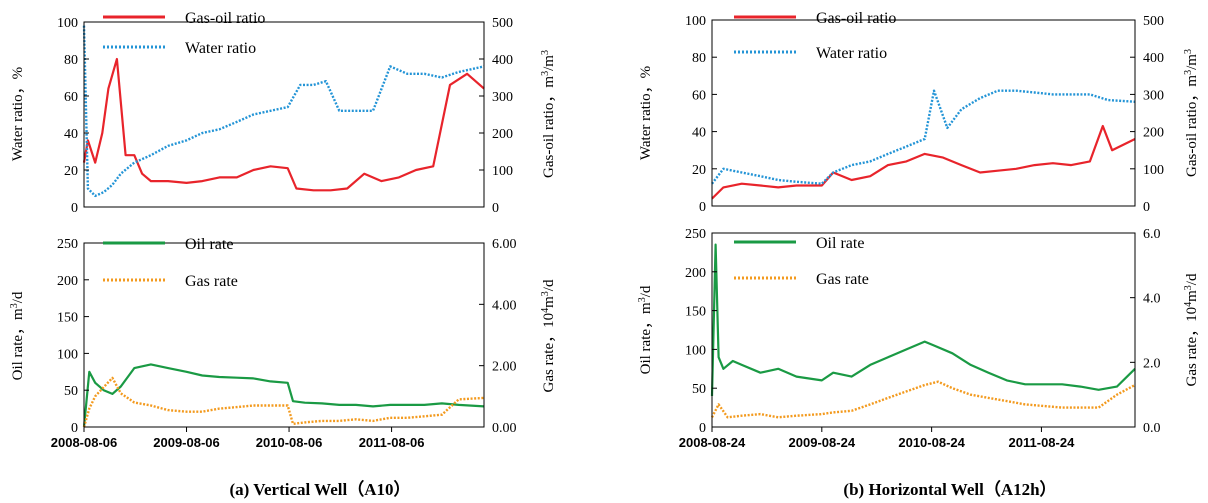  Describe the element at coordinates (73, 336) in the screenshot. I see `y-axis-left: 0 50 100 150 200 250` at that location.